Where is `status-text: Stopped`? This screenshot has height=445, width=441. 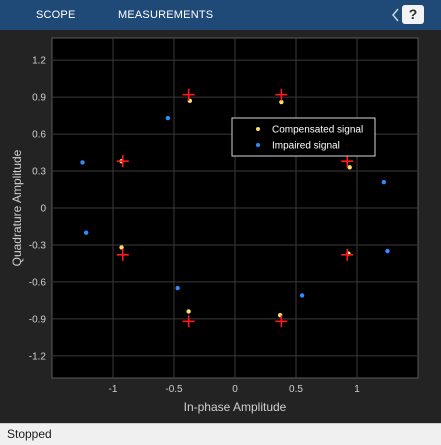
status-text: Stopped is located at coordinates (29, 434).